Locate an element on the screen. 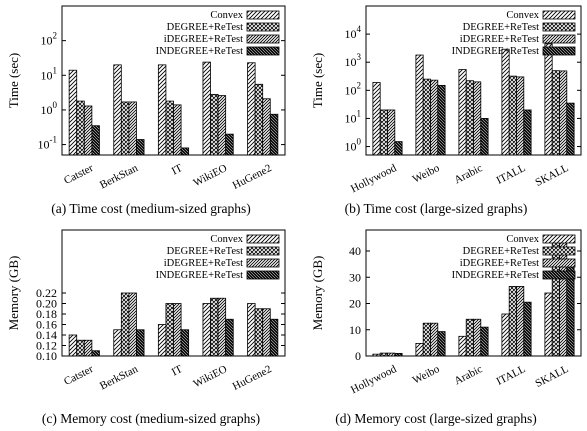 The image size is (587, 431). bar-2-Convex-Hollywood is located at coordinates (376, 119).